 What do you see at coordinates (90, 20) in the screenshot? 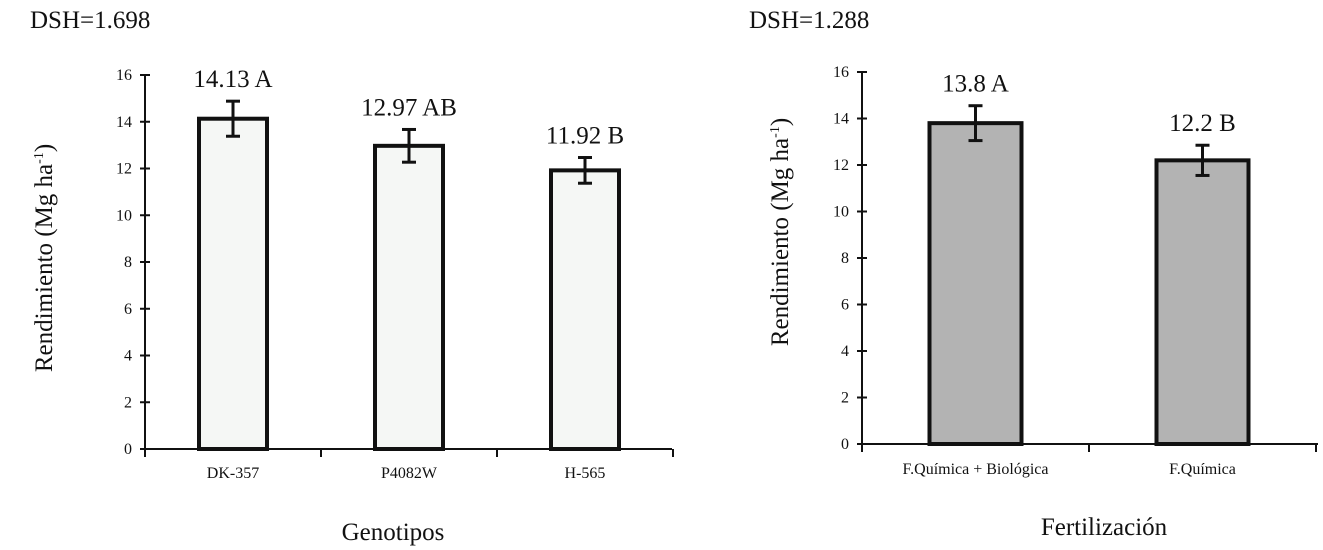
I see `dsh-label: DSH=1.698` at bounding box center [90, 20].